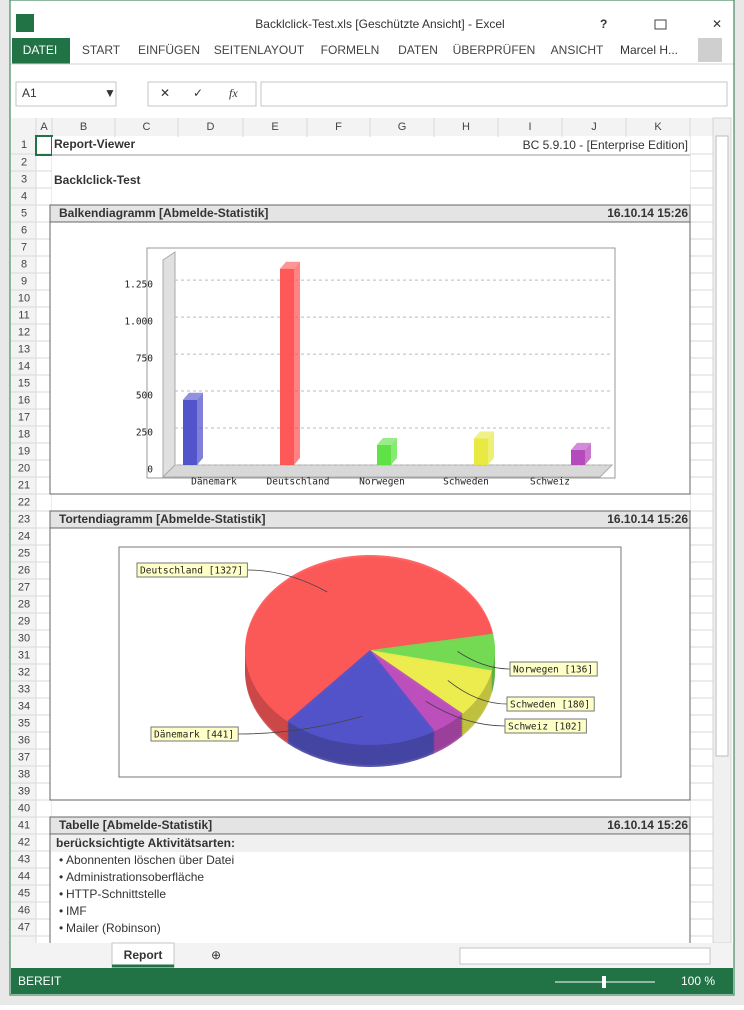 The width and height of the screenshot is (744, 1010). What do you see at coordinates (24, 145) in the screenshot?
I see `row-header: 1` at bounding box center [24, 145].